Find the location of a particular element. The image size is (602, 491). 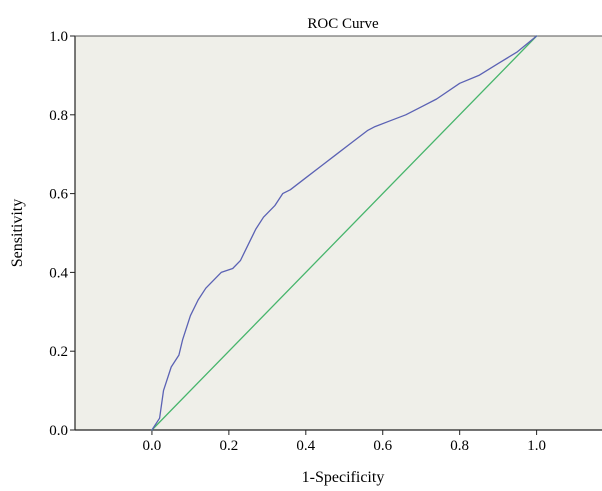

y-tick-label: 0.8 is located at coordinates (58, 116).